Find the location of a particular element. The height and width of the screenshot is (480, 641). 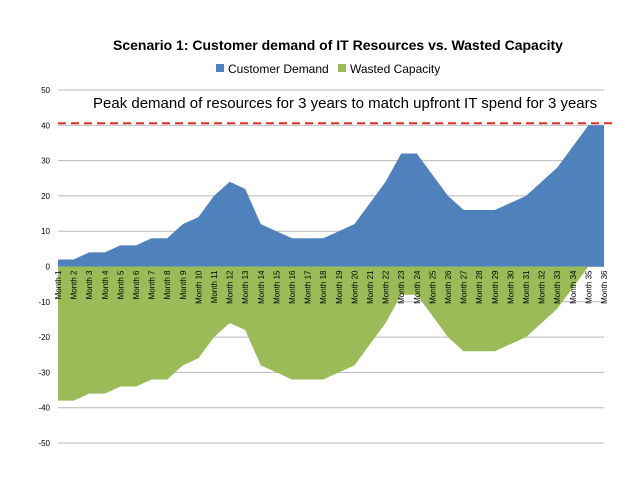

legend: Customer Demand Wasted Capacity is located at coordinates (328, 69).